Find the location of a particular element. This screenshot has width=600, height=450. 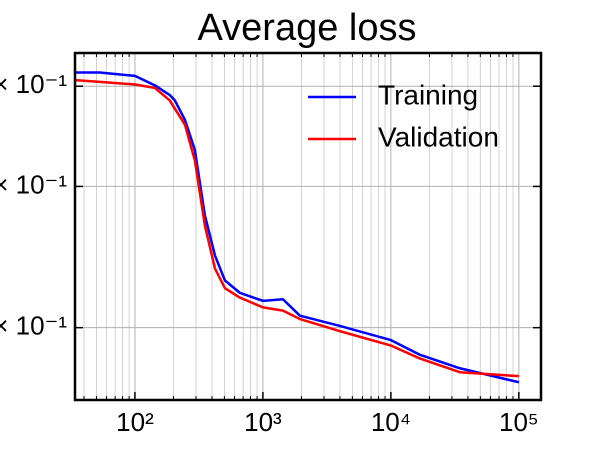

x-tick-label: 10³ is located at coordinates (263, 422).